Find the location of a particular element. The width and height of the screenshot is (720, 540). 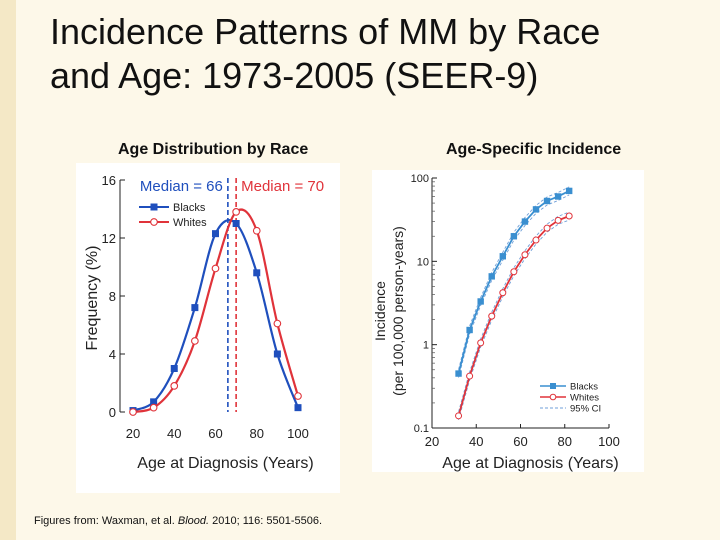

y-axis-label-units: (per 100,000 person-years) is located at coordinates (398, 311).